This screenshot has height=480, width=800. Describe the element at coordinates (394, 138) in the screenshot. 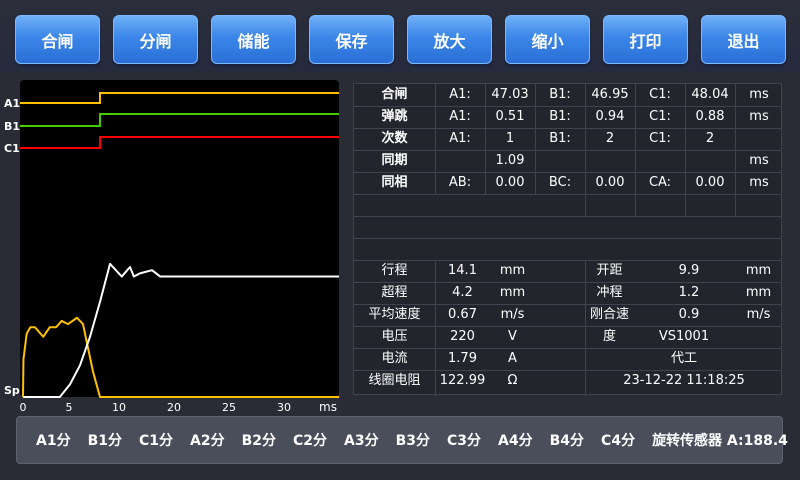

I see `table-cell: 次数` at that location.